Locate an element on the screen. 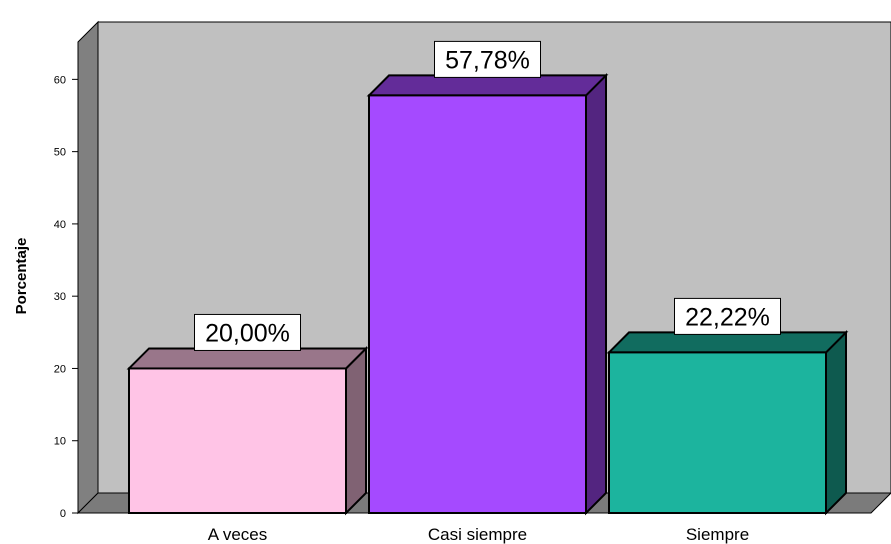  x-axis: A veces Casi siempre Siempre is located at coordinates (478, 534).